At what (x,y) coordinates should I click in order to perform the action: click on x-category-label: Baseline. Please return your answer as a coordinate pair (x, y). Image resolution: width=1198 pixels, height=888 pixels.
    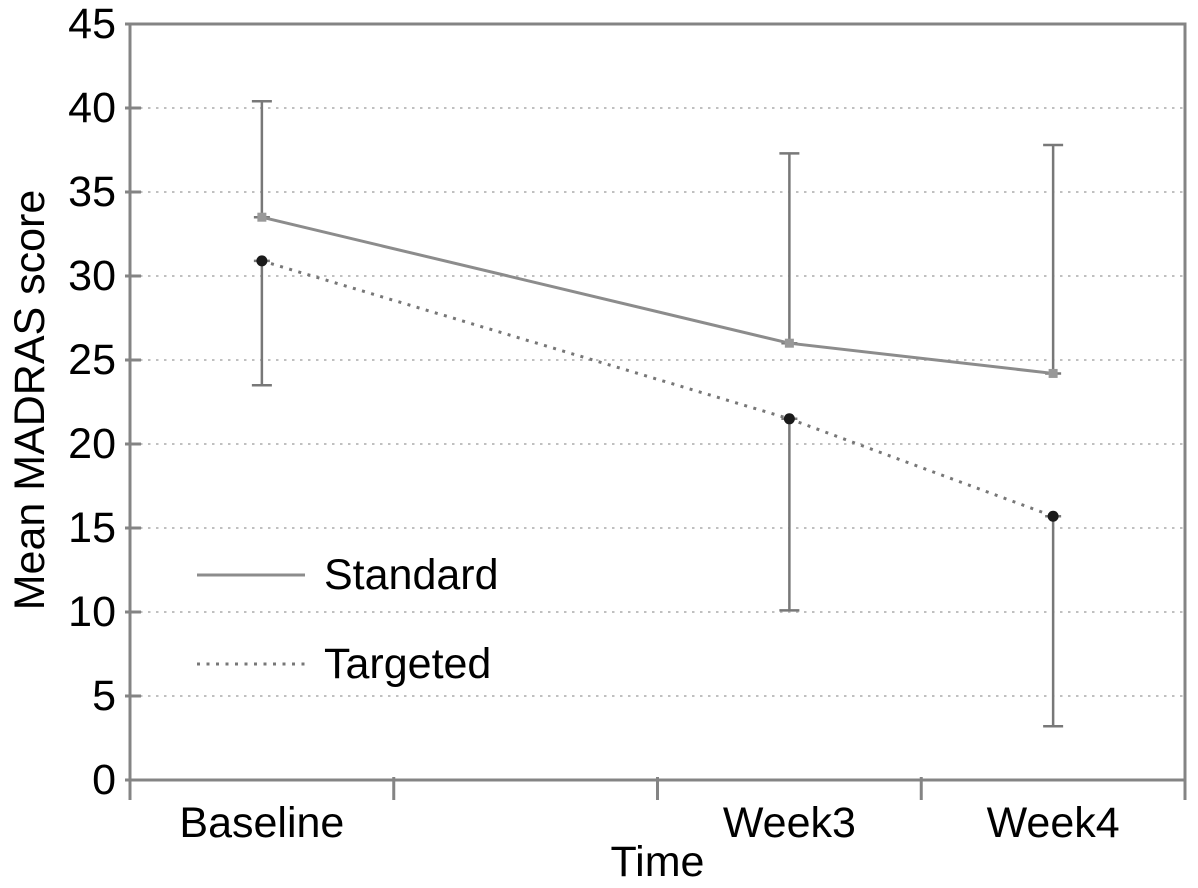
    Looking at the image, I should click on (261, 823).